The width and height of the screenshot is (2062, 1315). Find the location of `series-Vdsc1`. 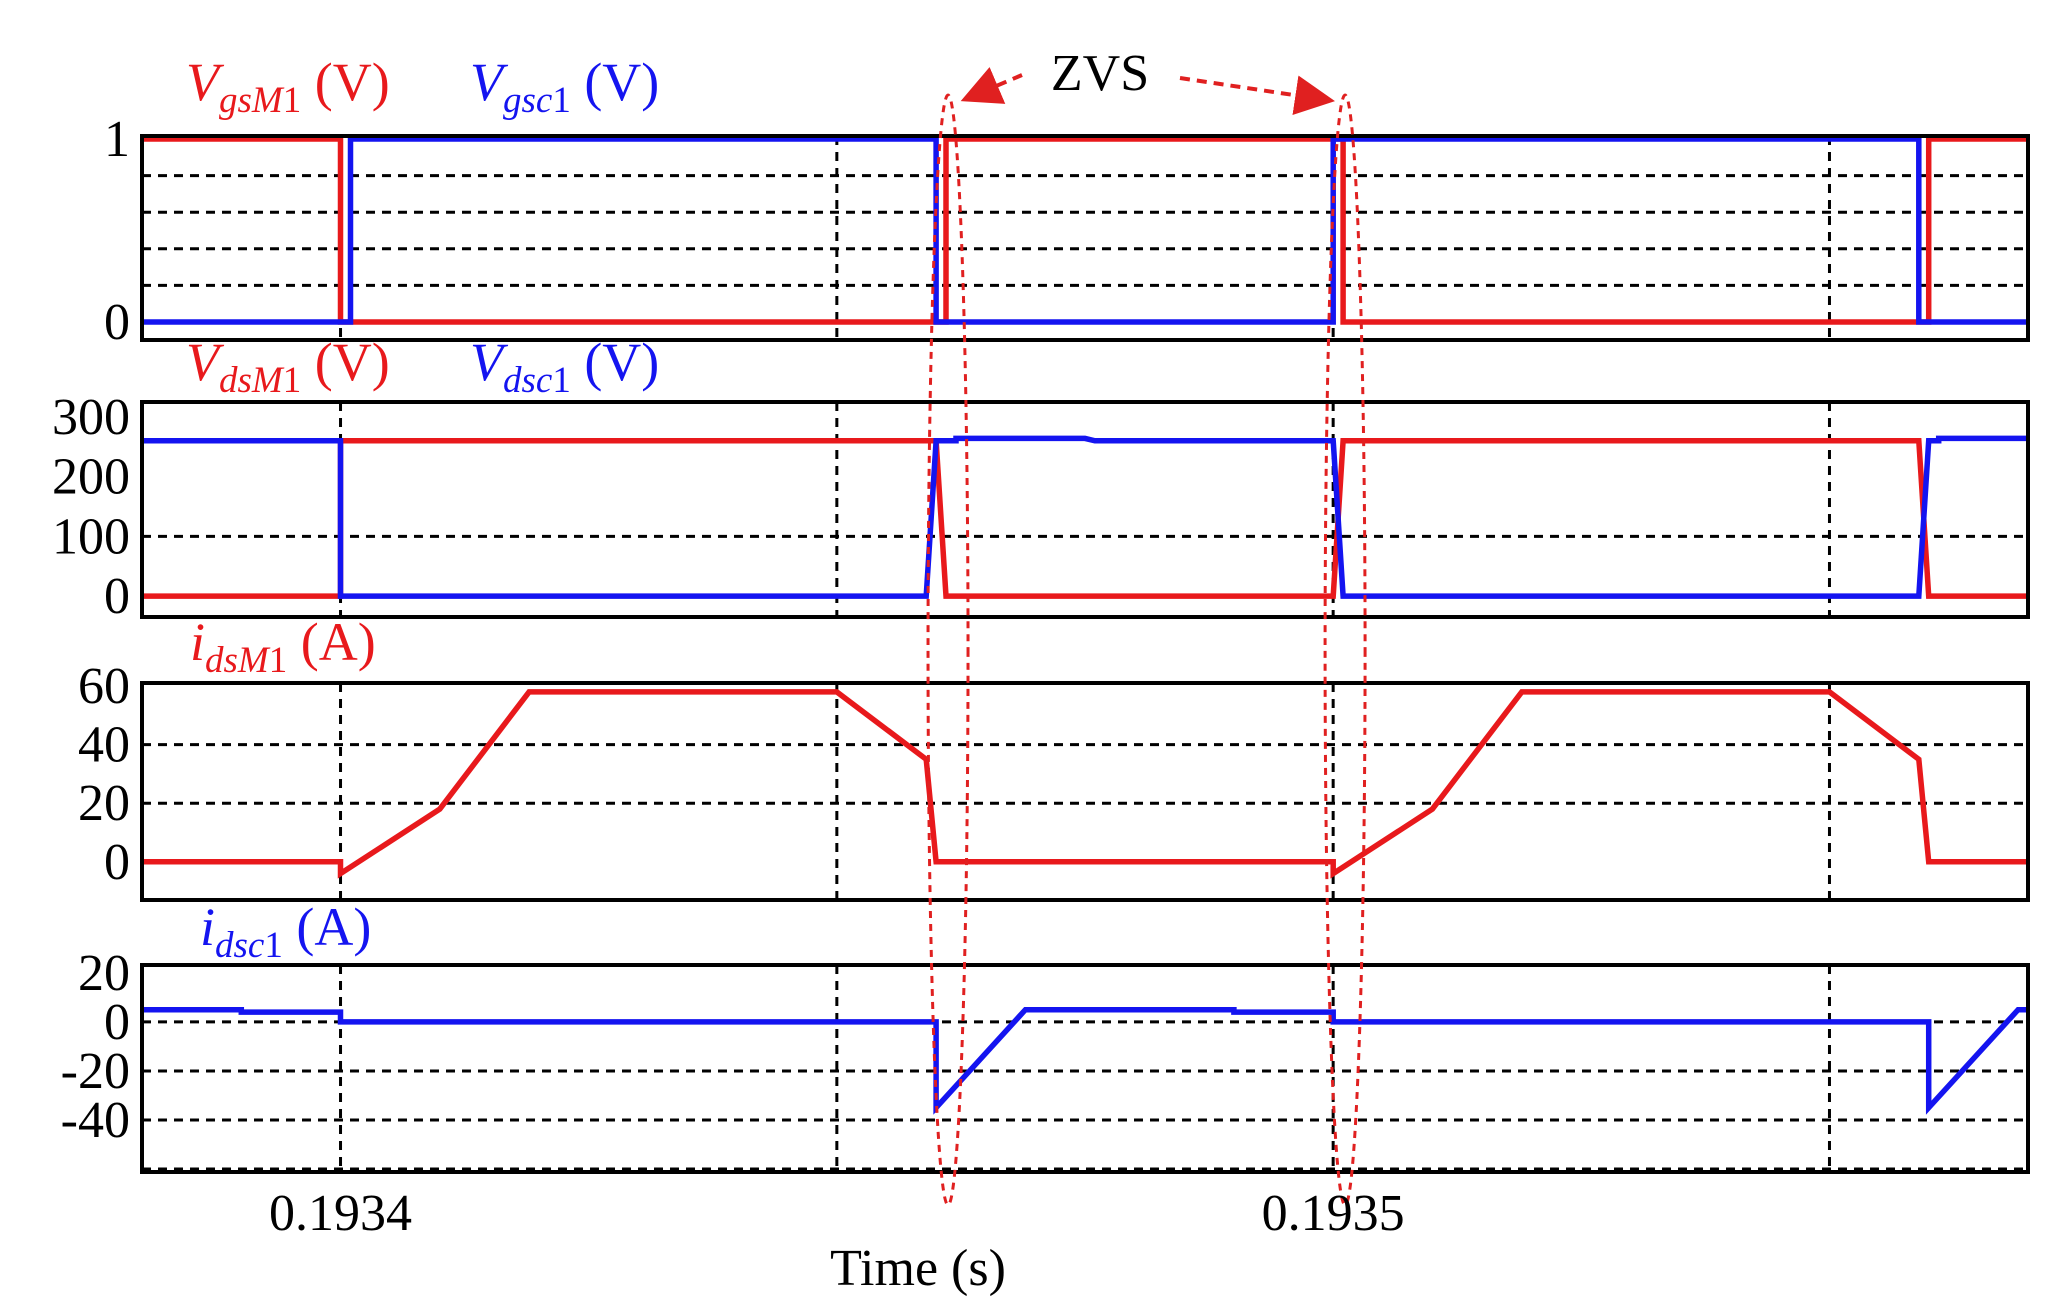

series-Vdsc1 is located at coordinates (1085, 517).